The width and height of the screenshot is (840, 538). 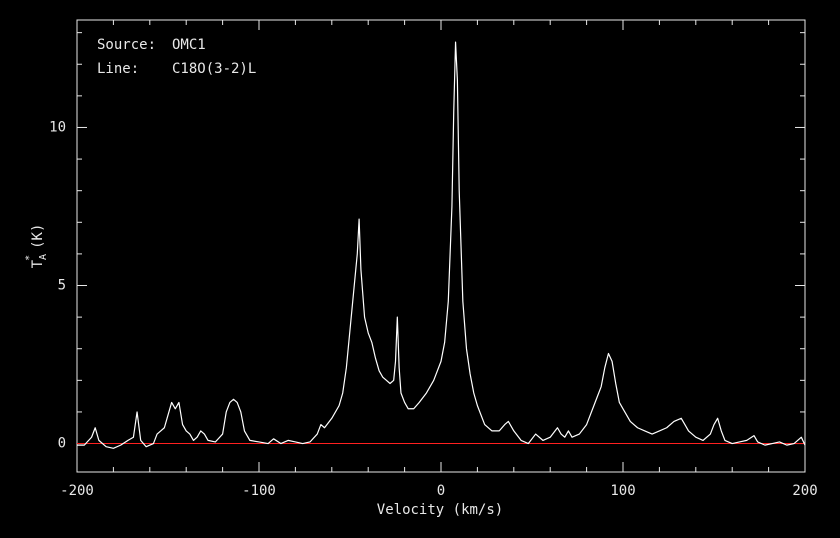 I want to click on x-axis-label: Velocity (km/s), so click(x=440, y=510).